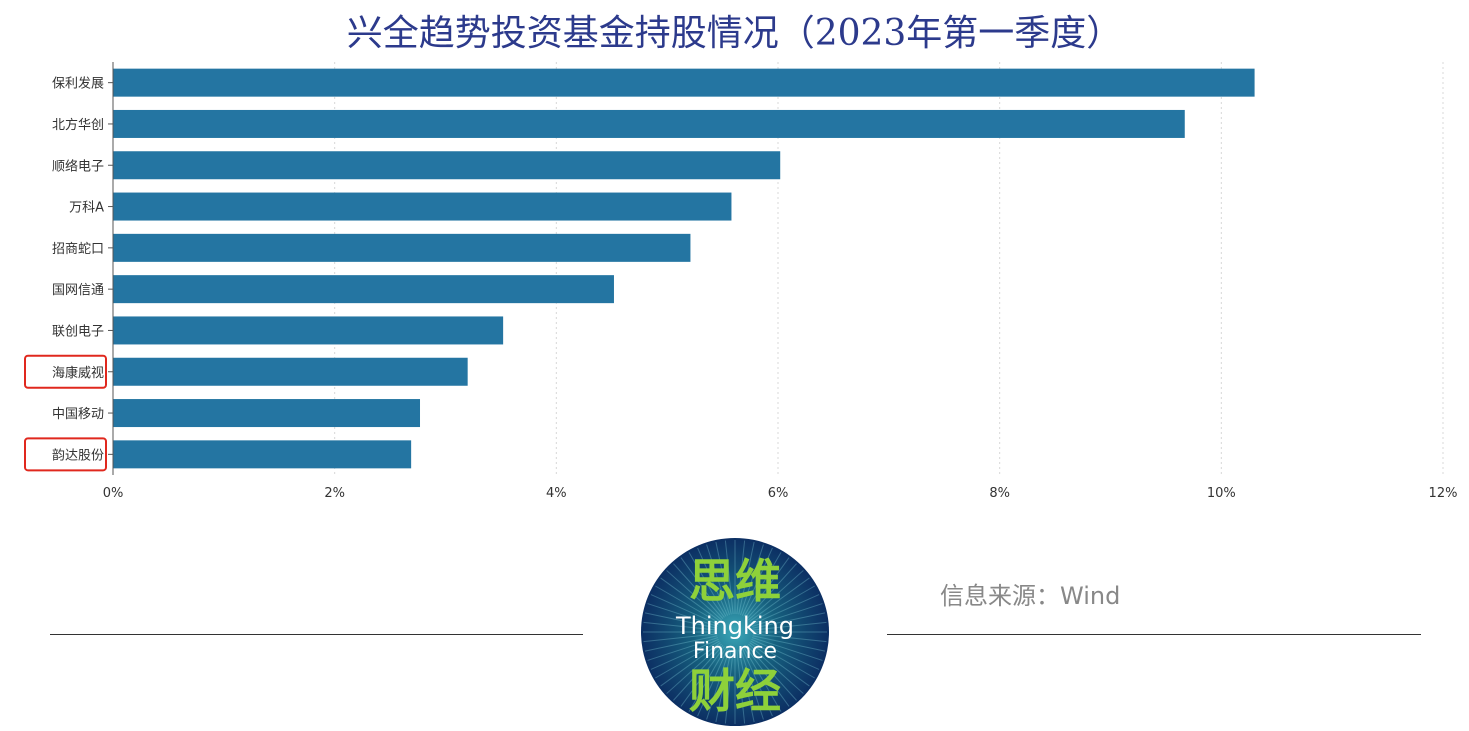 The image size is (1469, 731). I want to click on logo-top-text: 思维, so click(735, 581).